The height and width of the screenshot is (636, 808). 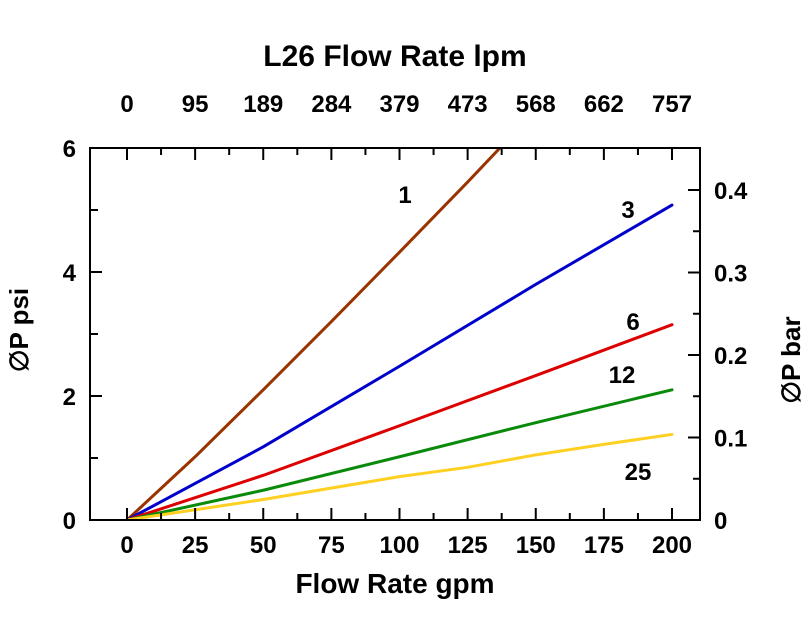 I want to click on x-tick-label-top: 95, so click(x=195, y=104).